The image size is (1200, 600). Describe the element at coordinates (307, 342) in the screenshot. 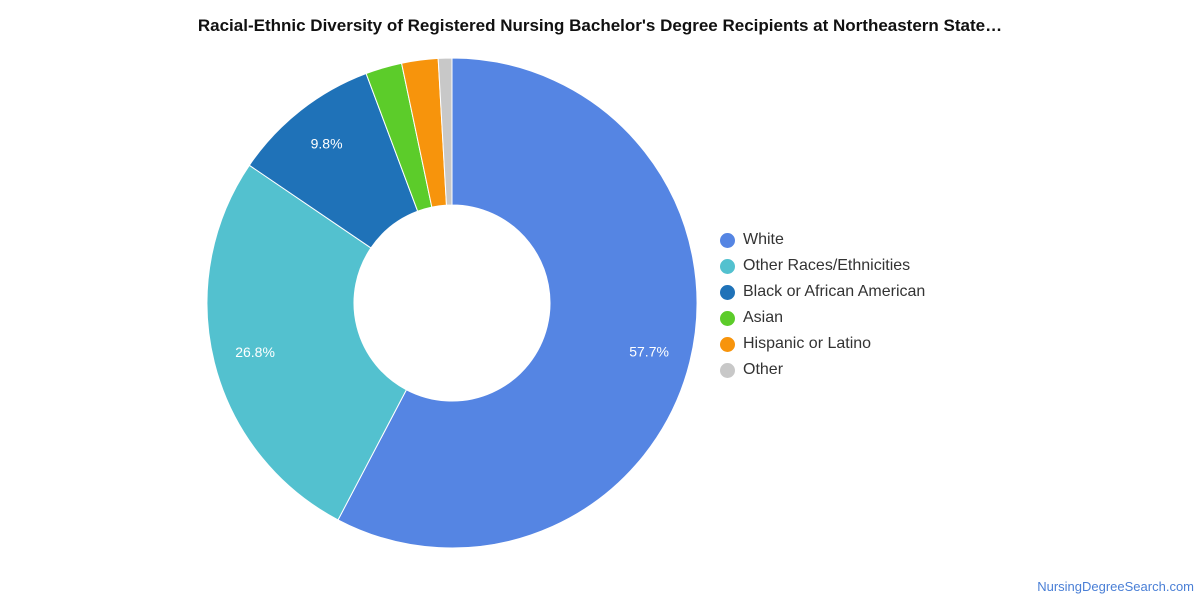

I see `slice-other-races-ethnicities` at that location.